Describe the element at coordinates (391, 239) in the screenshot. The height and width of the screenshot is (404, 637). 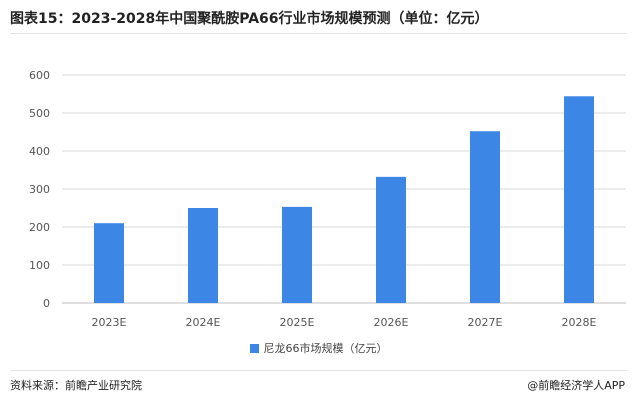
I see `bar-2026E` at that location.